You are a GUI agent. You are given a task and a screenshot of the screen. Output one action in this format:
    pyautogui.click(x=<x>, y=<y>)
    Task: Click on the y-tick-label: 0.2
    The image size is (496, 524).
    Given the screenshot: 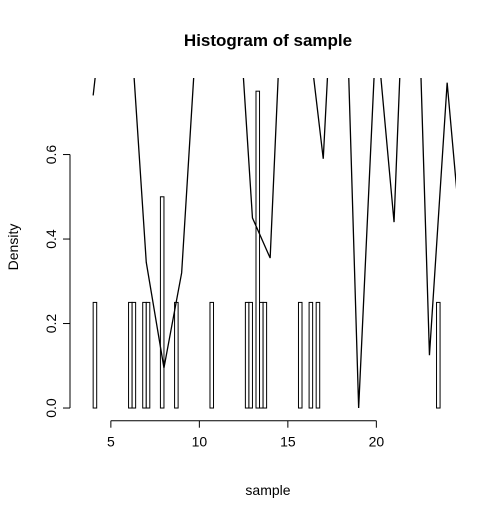 What is the action you would take?
    pyautogui.click(x=51, y=324)
    